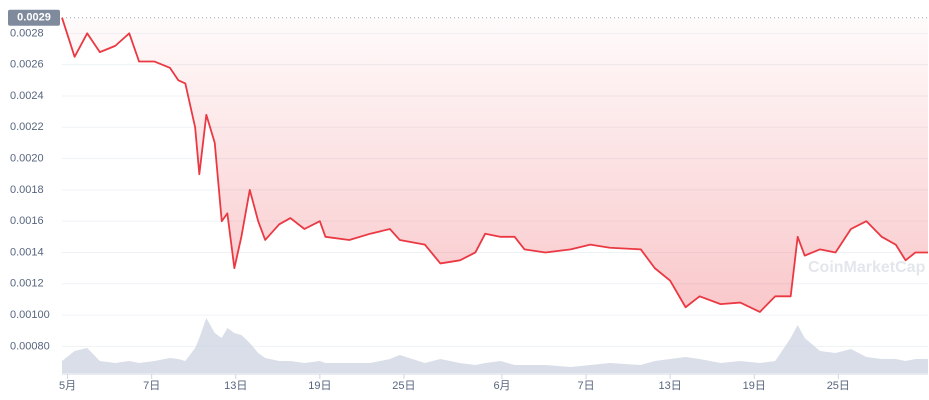 Image resolution: width=929 pixels, height=400 pixels. I want to click on y-tick-label: 0.0018, so click(27, 190).